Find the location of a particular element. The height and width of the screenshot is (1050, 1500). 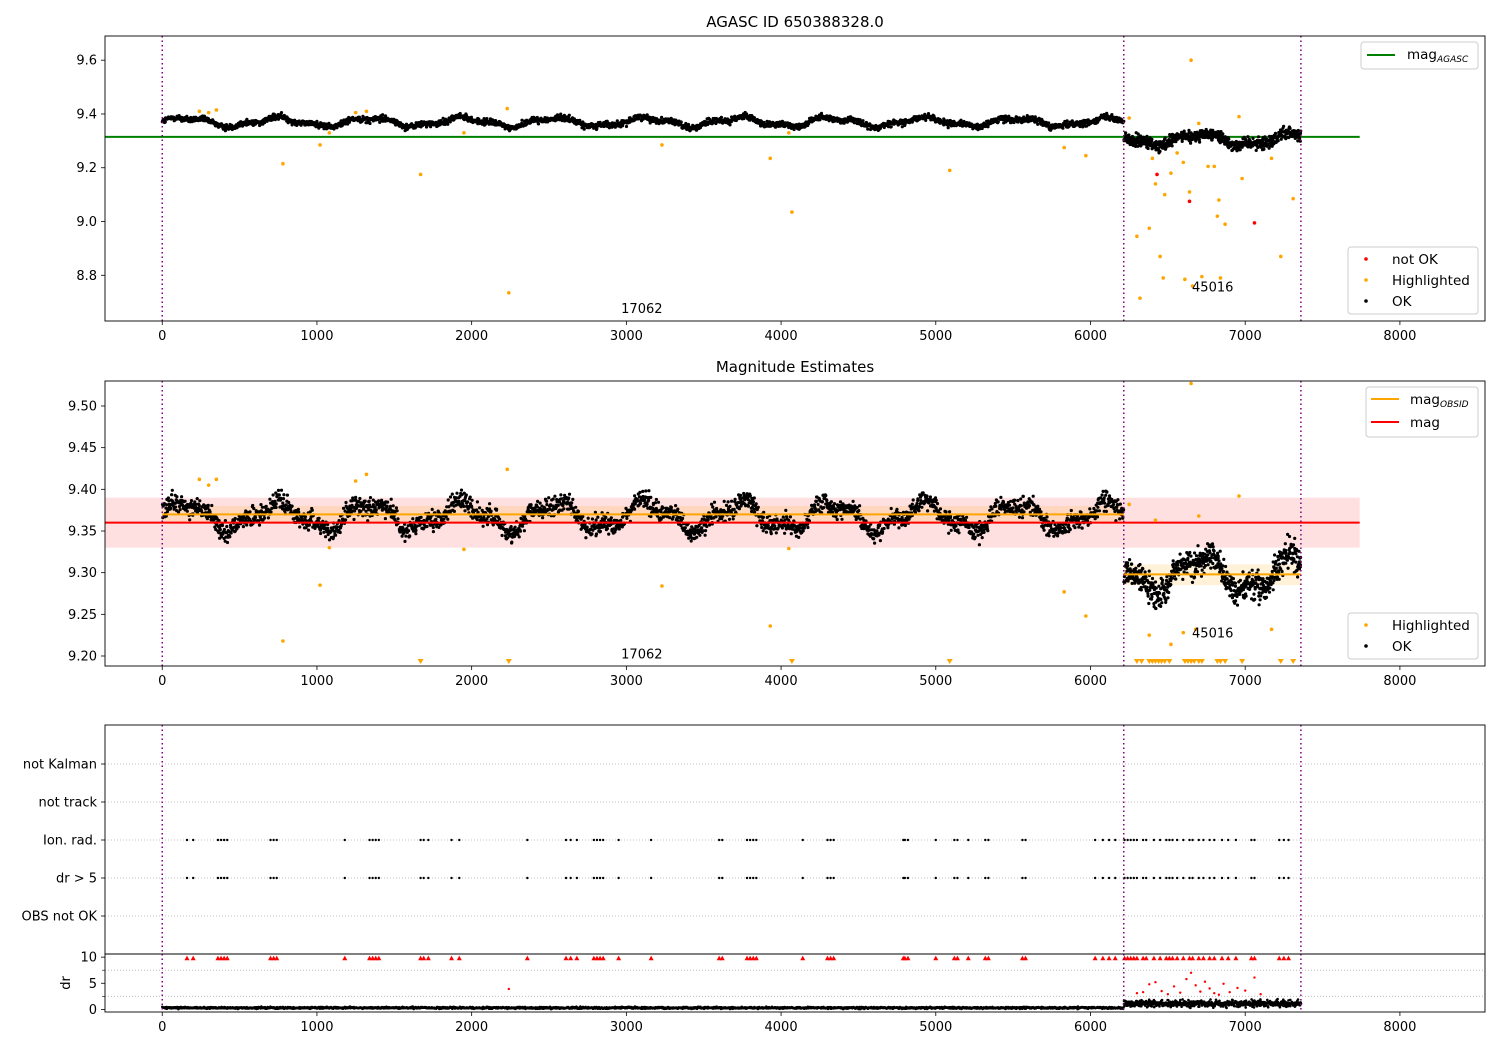

y-tick-label: 9.20 is located at coordinates (82, 657).